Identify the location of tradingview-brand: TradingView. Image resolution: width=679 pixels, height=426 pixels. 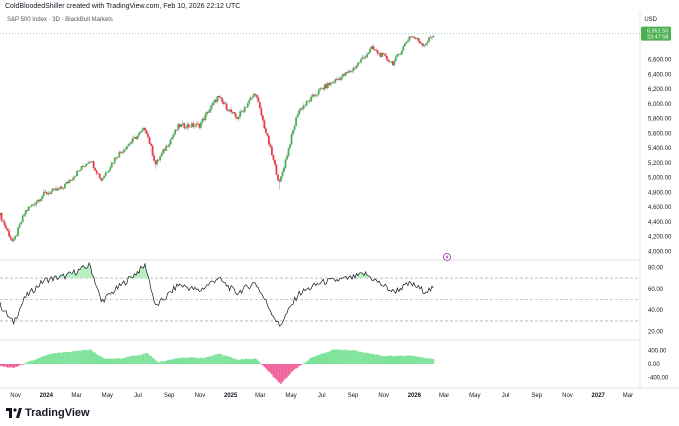
(48, 413).